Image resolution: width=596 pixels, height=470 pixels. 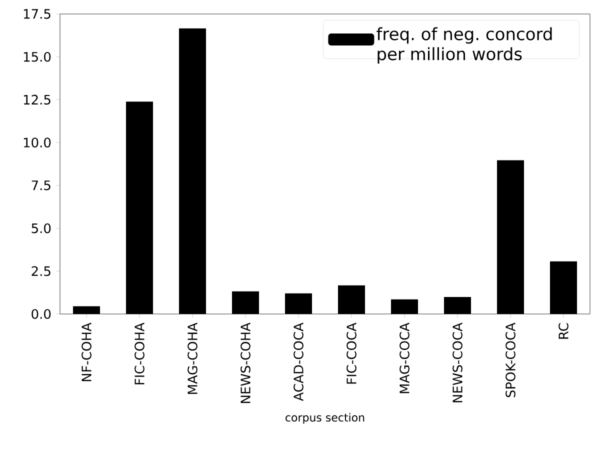 I want to click on x-tick-label: RC, so click(x=563, y=331).